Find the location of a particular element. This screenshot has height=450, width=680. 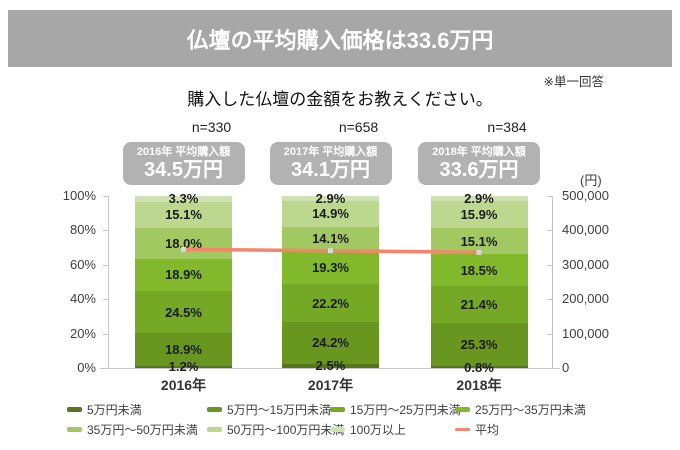

x-axis-category-label: 2018年 is located at coordinates (479, 385).